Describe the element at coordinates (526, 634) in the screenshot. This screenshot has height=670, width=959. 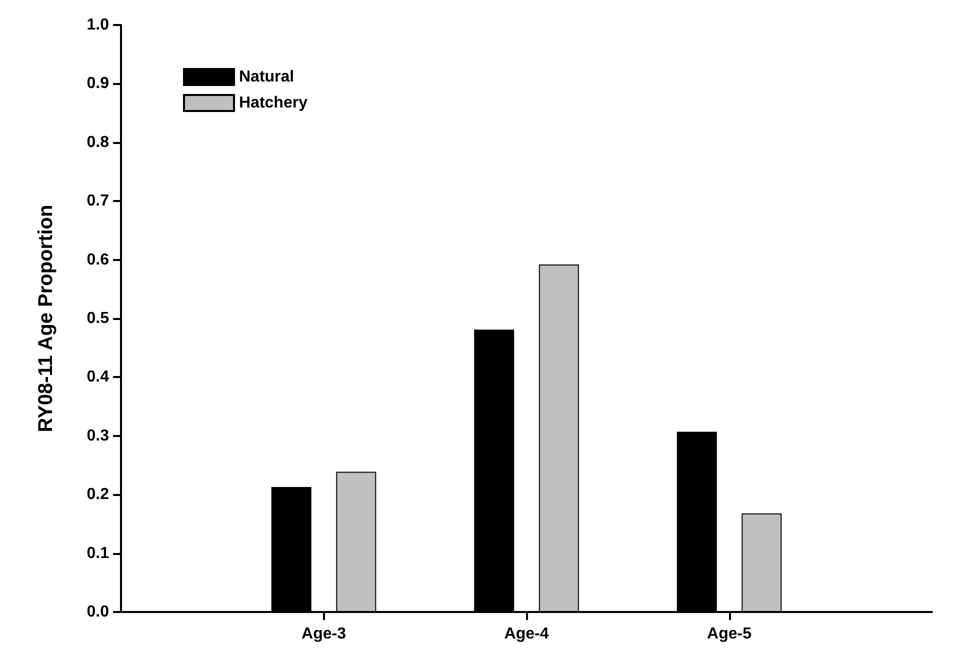
I see `x-tick-label: Age-4` at that location.